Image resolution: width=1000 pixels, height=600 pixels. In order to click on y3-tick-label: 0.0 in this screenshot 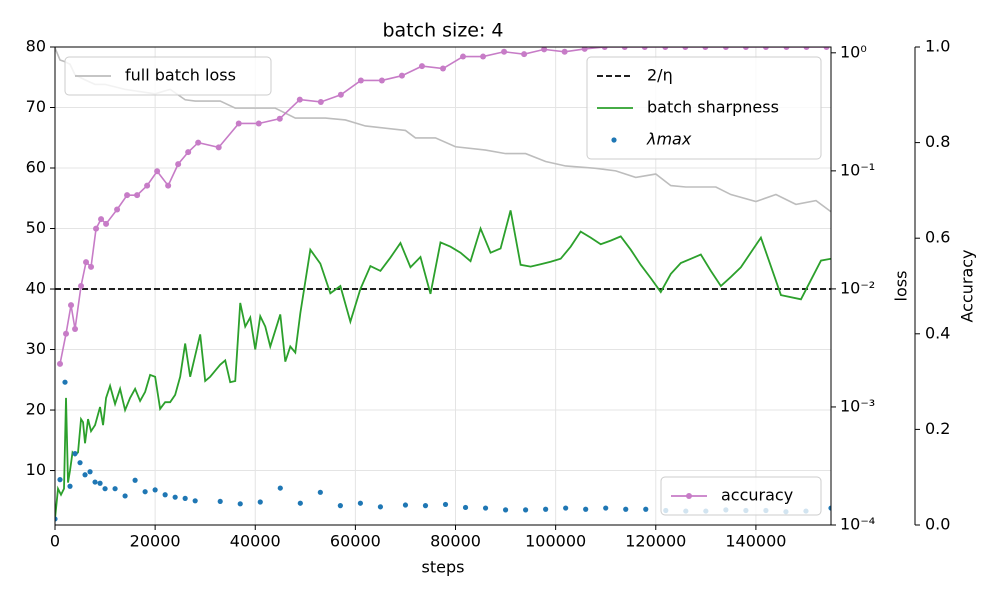, I will do `click(937, 524)`.